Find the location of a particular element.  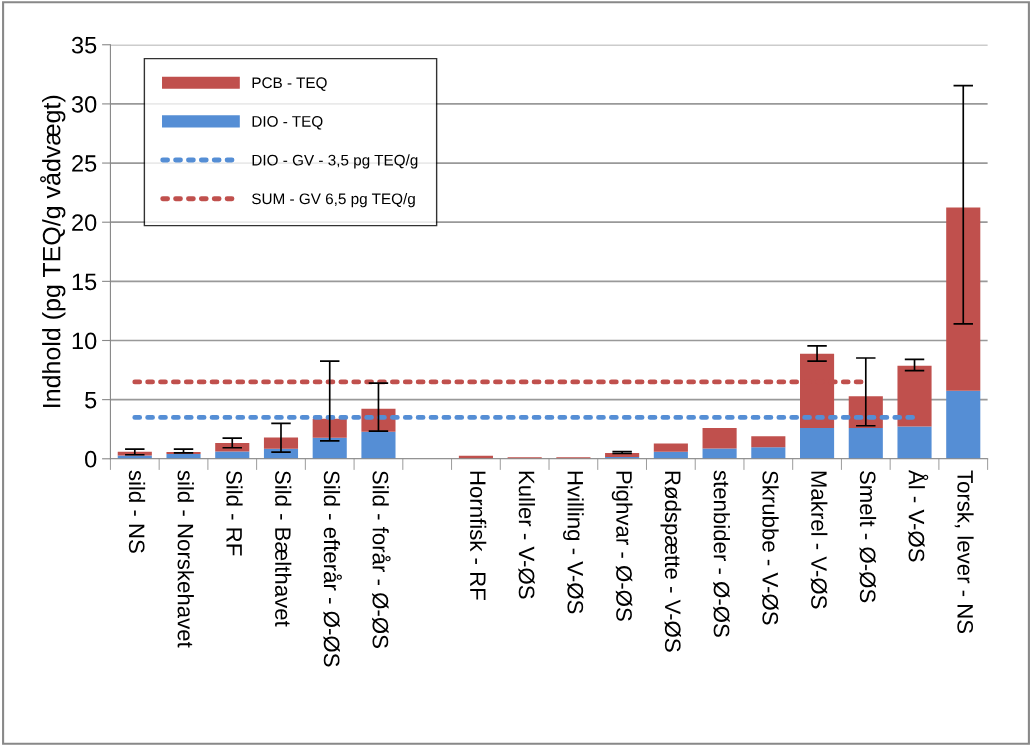

y-tick-label: 5 is located at coordinates (91, 400).